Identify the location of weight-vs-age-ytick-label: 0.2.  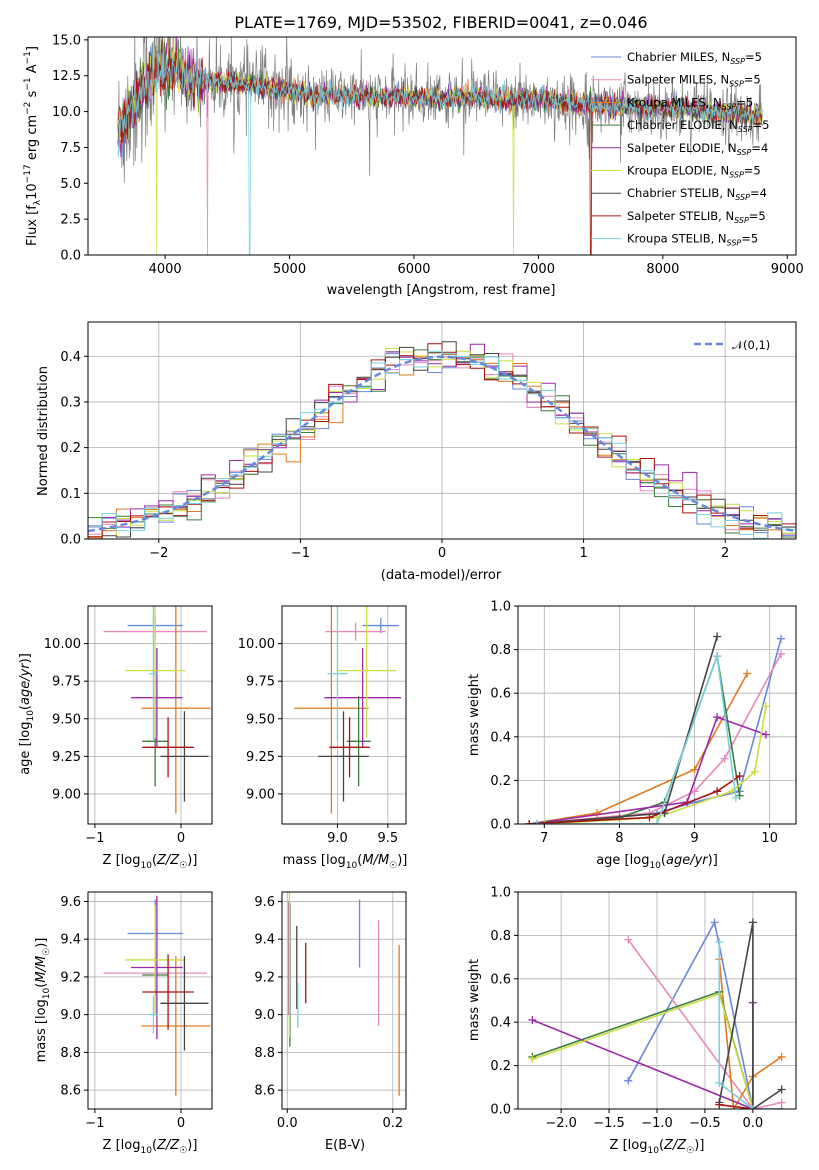
(500, 781).